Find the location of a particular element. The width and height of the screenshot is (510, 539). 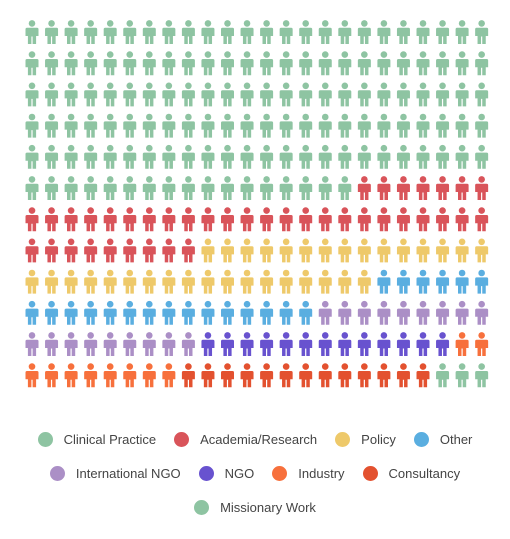

legend-swatch-international-ngo is located at coordinates (57, 473).